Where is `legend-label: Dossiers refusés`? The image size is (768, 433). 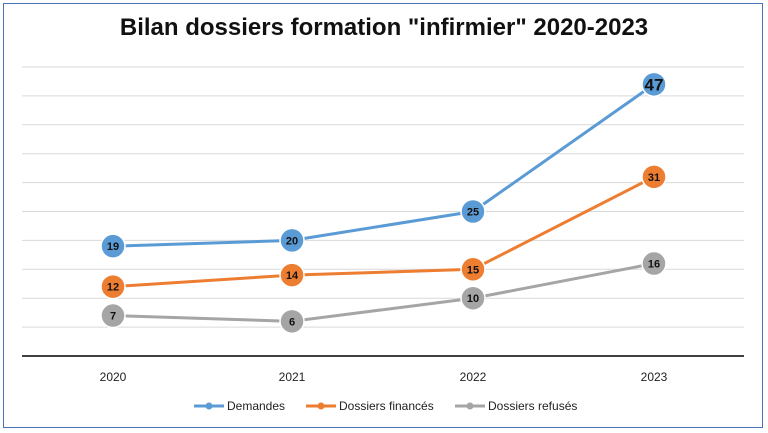 legend-label: Dossiers refusés is located at coordinates (532, 406).